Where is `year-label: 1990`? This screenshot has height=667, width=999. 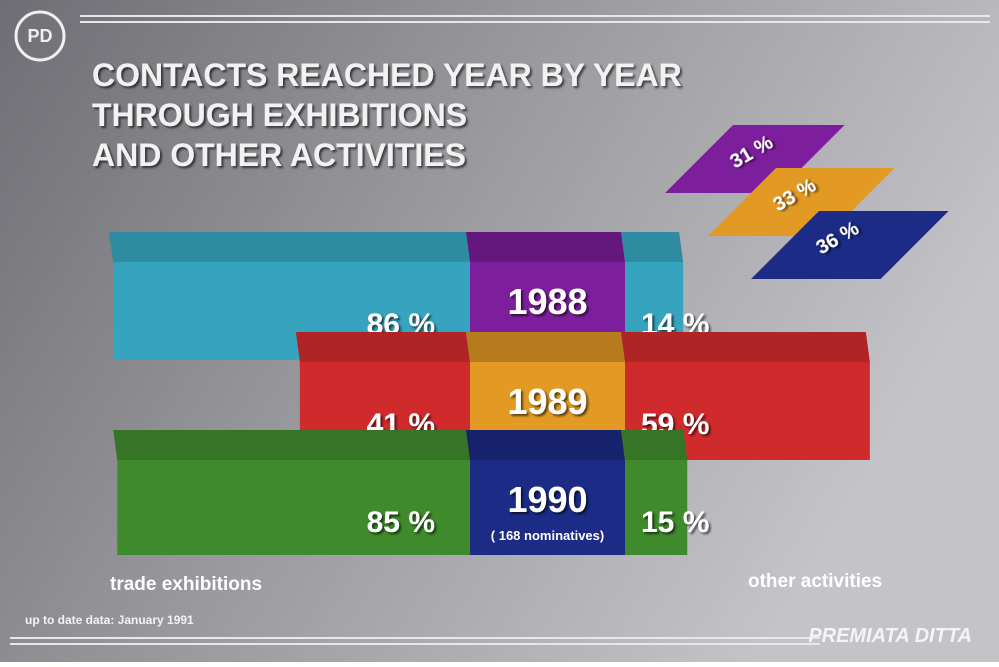
year-label: 1990 is located at coordinates (547, 499).